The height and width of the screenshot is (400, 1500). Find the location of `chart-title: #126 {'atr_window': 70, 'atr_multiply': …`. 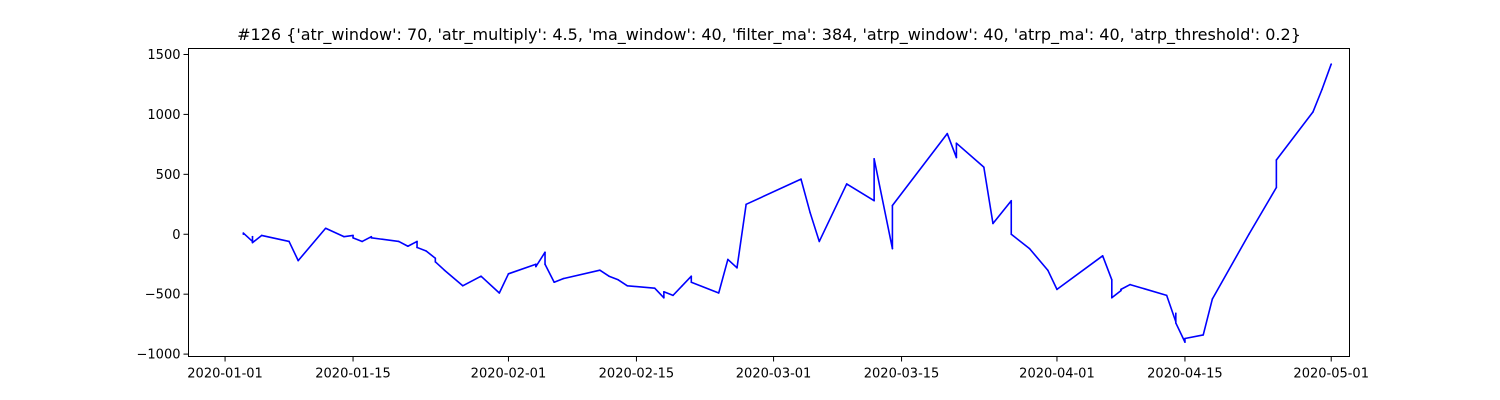

chart-title: #126 {'atr_window': 70, 'atr_multiply': … is located at coordinates (769, 35).